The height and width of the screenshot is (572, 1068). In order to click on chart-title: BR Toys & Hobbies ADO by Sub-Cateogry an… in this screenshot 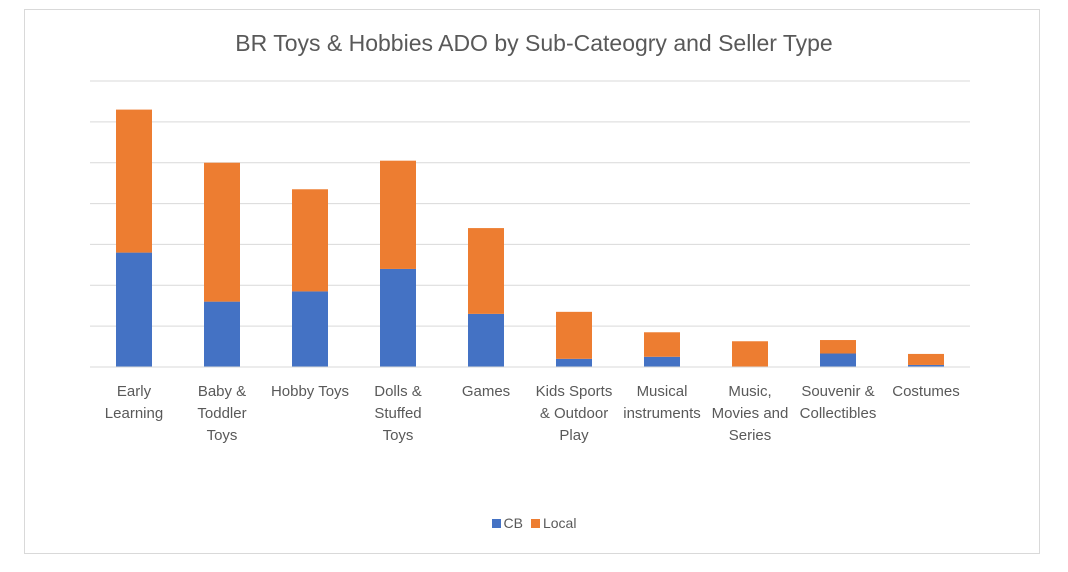, I will do `click(534, 43)`.